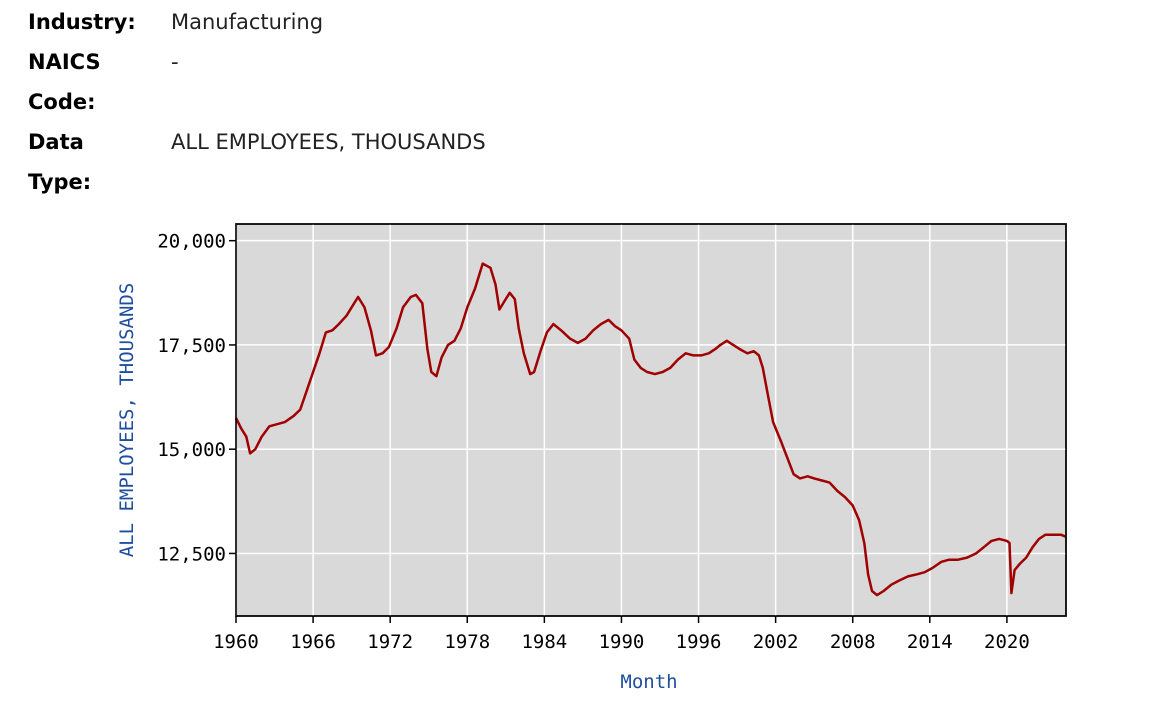 The image size is (1170, 712). I want to click on x-tick-label: 1972, so click(390, 642).